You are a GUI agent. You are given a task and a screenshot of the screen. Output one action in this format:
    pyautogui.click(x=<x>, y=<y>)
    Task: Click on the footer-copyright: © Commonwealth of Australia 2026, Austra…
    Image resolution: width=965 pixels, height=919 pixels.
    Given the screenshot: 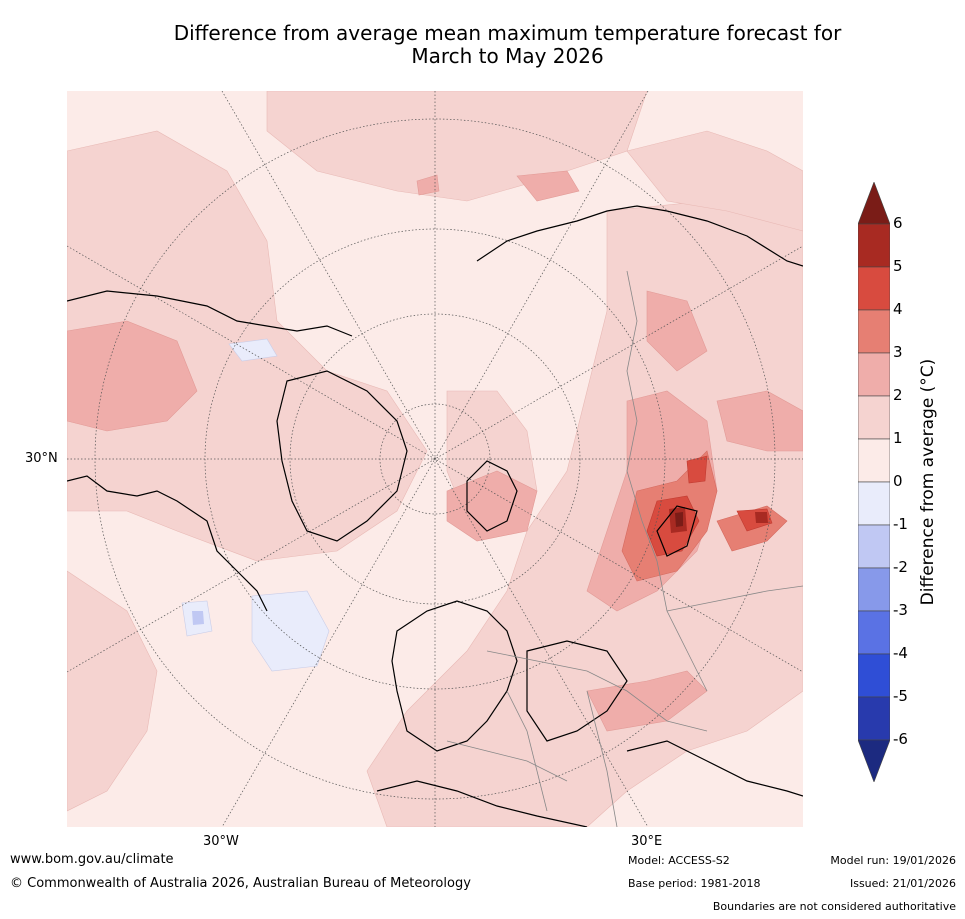 What is the action you would take?
    pyautogui.click(x=240, y=883)
    